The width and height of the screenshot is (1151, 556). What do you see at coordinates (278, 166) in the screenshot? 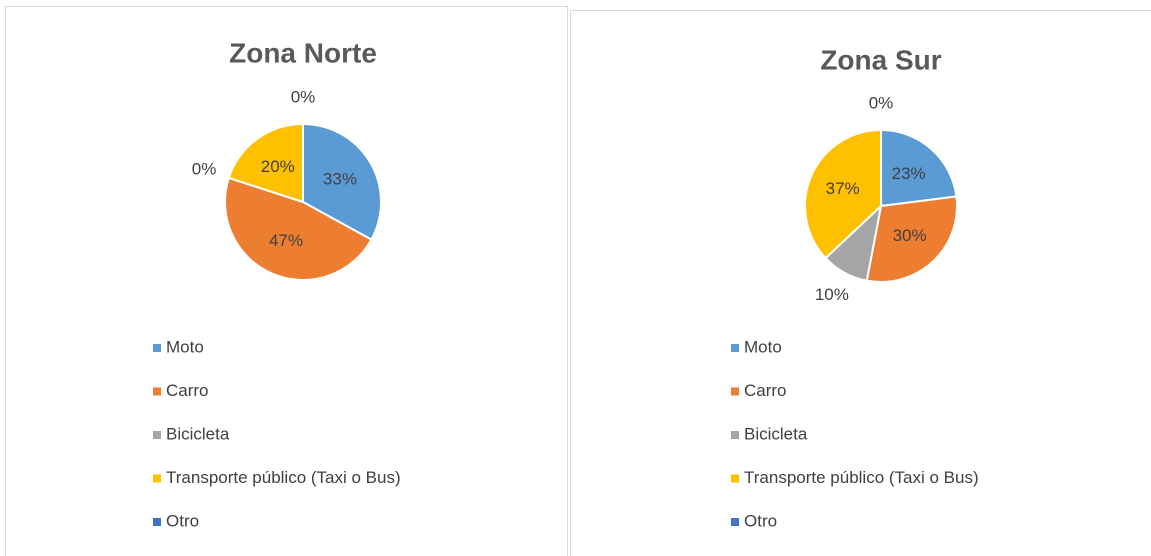
I see `data-label: 20%` at bounding box center [278, 166].